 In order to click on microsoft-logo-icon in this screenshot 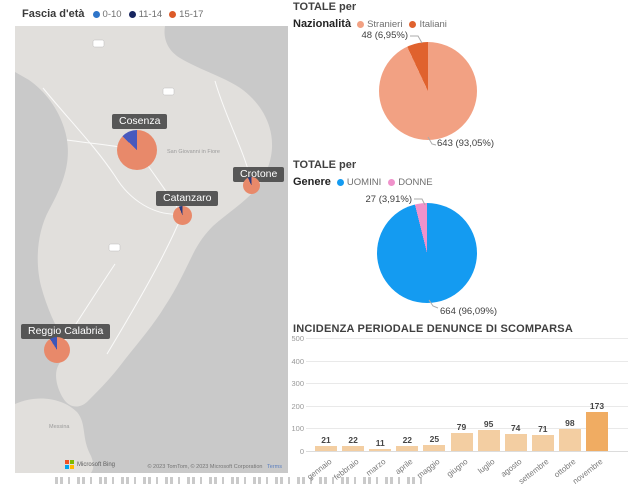, I will do `click(69, 464)`.